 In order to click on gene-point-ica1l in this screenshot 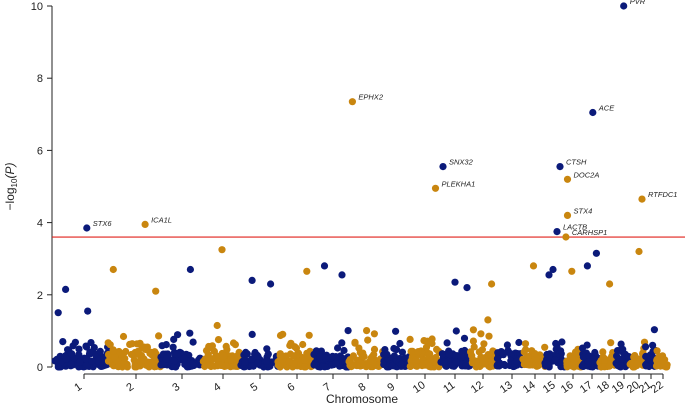, I will do `click(145, 224)`.